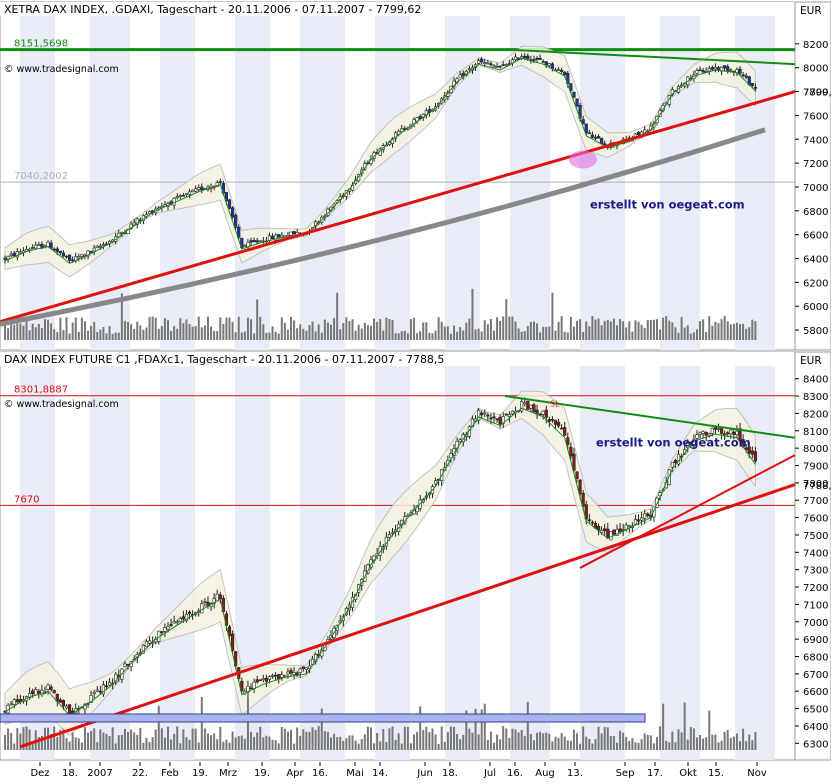  Describe the element at coordinates (252, 183) in the screenshot. I see `month-band` at that location.